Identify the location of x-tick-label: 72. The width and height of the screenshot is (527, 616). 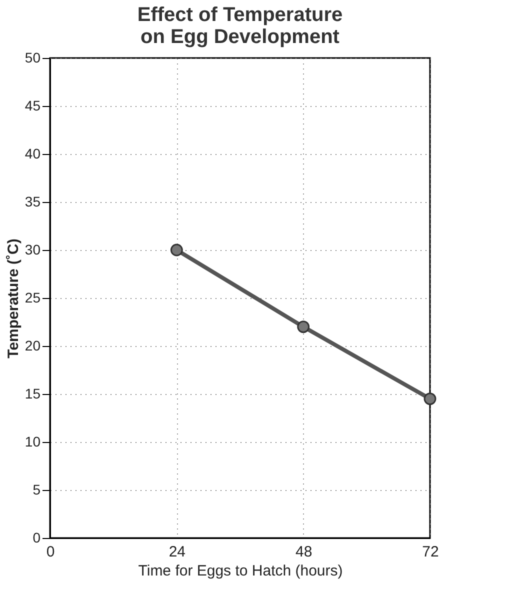
(430, 552).